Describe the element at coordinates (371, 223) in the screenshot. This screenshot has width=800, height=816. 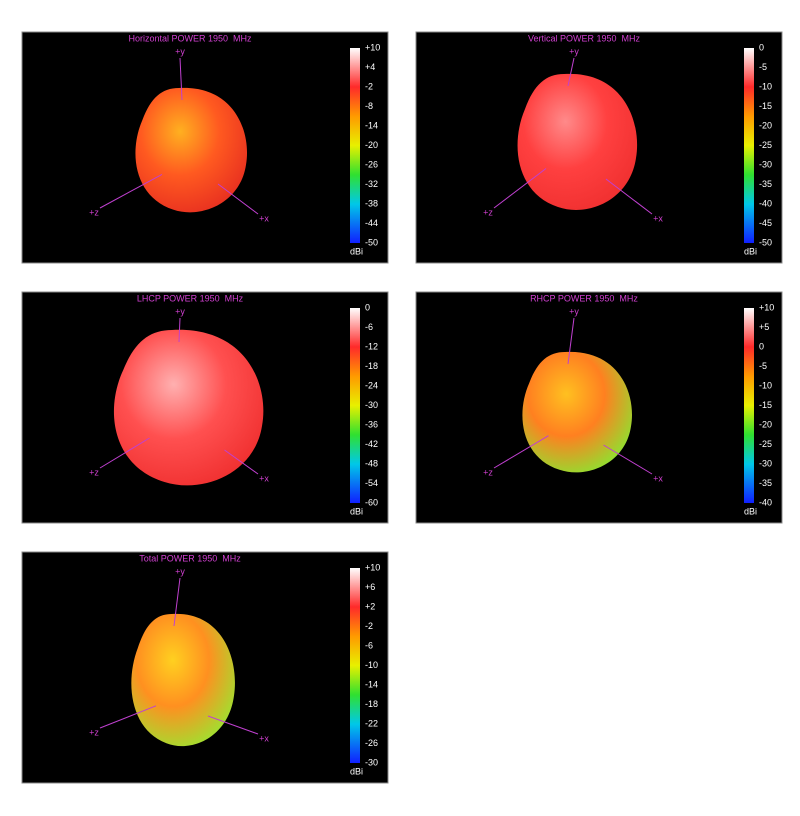
I see `colorbar-label: -44` at that location.